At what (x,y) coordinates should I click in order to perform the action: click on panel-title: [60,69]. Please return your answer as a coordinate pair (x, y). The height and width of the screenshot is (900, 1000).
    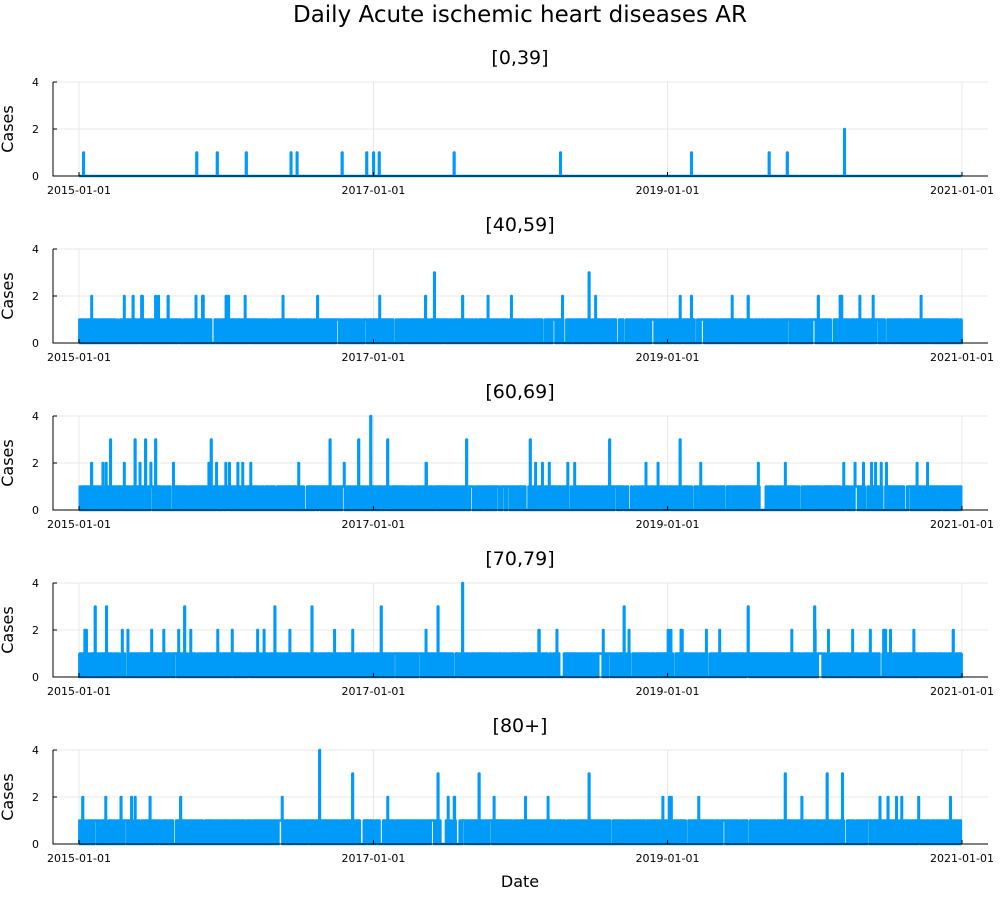
    Looking at the image, I should click on (519, 392).